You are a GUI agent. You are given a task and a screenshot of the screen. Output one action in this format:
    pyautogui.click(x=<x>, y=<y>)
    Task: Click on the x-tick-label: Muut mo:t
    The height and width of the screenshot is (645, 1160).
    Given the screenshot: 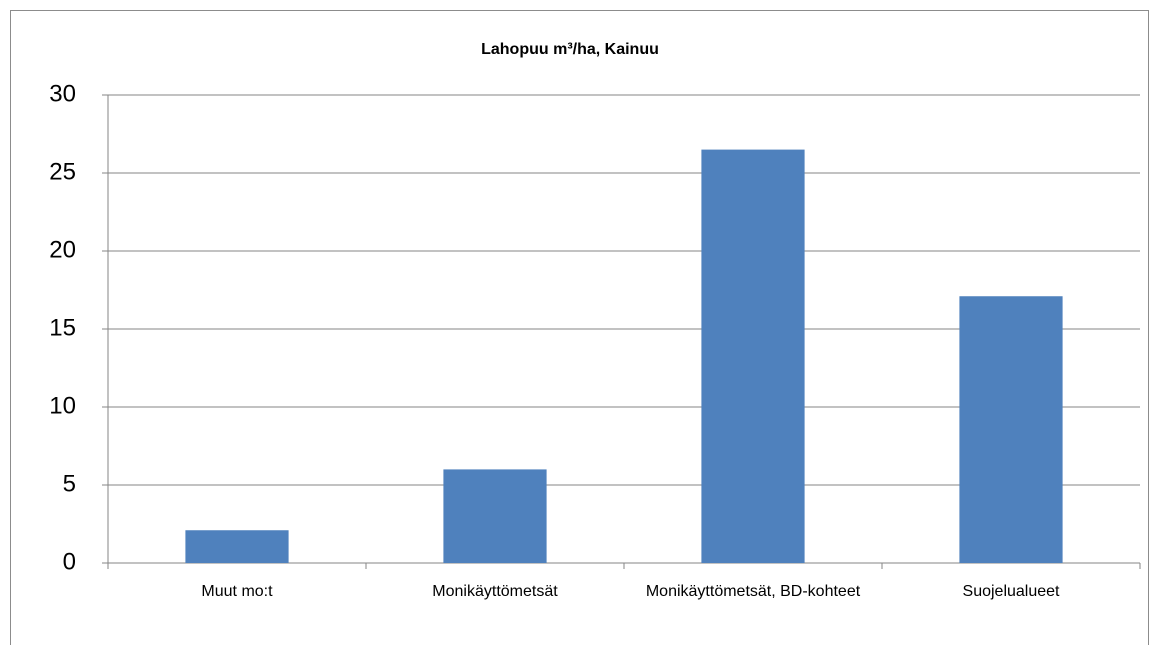 What is the action you would take?
    pyautogui.click(x=237, y=591)
    